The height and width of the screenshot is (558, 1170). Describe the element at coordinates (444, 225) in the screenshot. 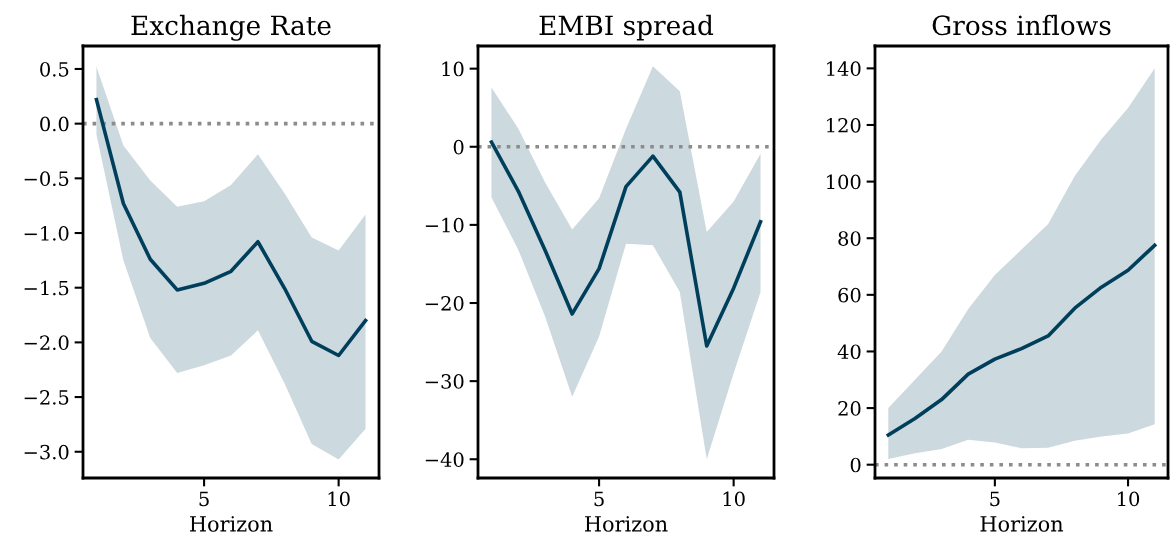

I see `y-tick-label: −10` at that location.